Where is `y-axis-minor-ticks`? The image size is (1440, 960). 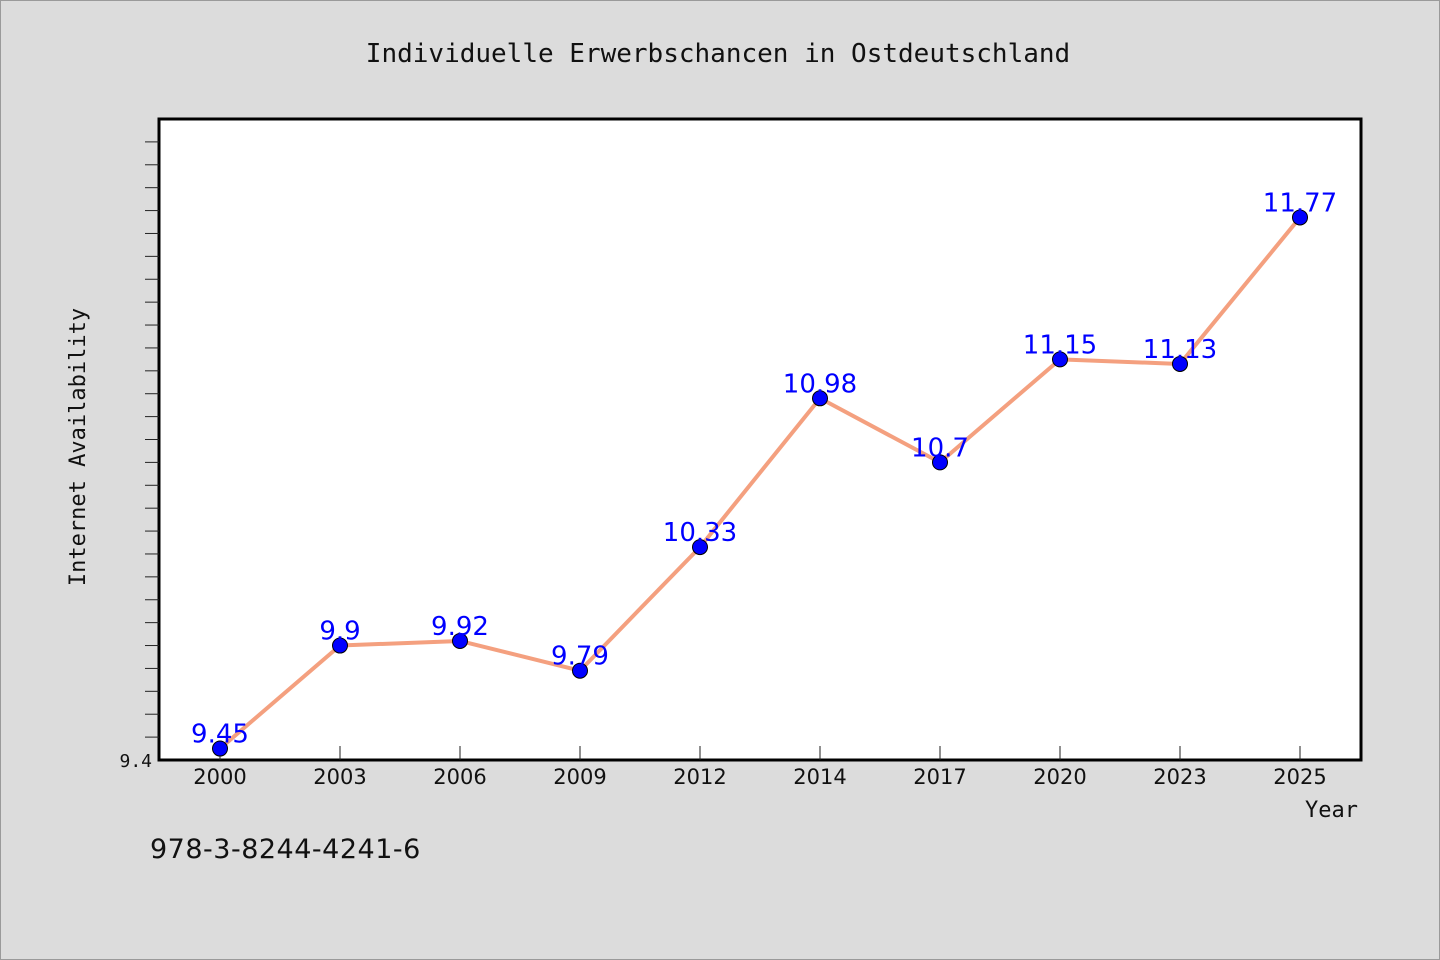
y-axis-minor-ticks is located at coordinates (152, 439).